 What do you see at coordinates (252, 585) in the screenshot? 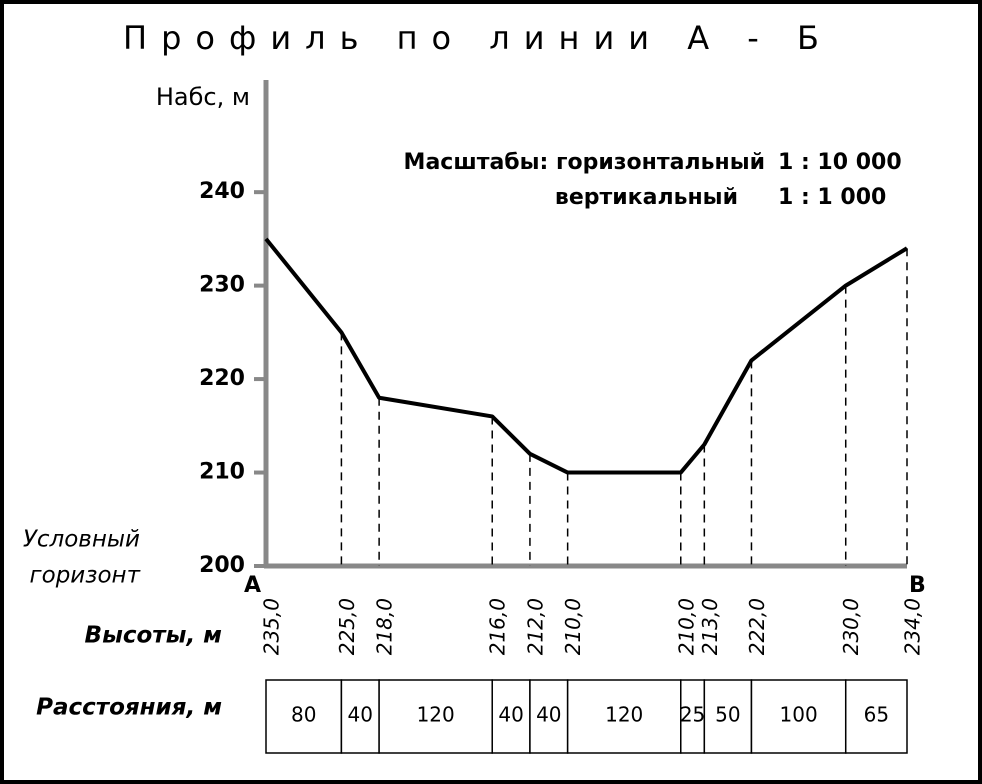
I see `start-label: А` at bounding box center [252, 585].